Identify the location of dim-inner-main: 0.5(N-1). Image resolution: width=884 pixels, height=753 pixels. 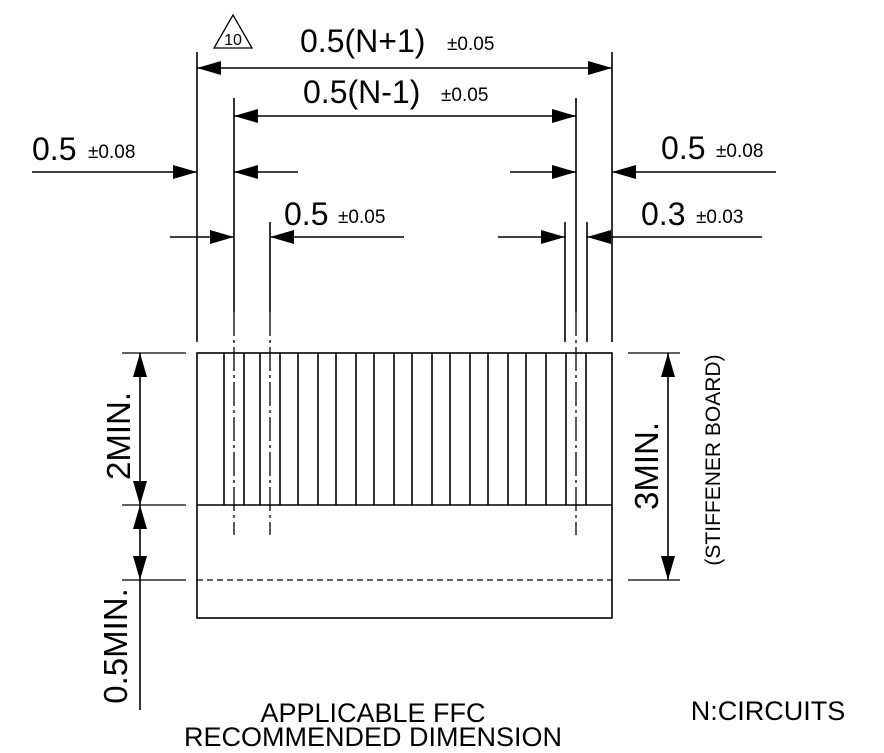
(361, 92).